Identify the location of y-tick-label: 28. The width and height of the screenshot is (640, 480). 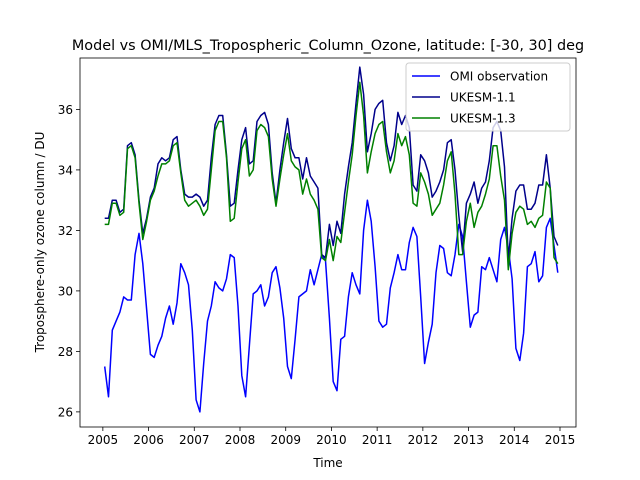
(65, 352).